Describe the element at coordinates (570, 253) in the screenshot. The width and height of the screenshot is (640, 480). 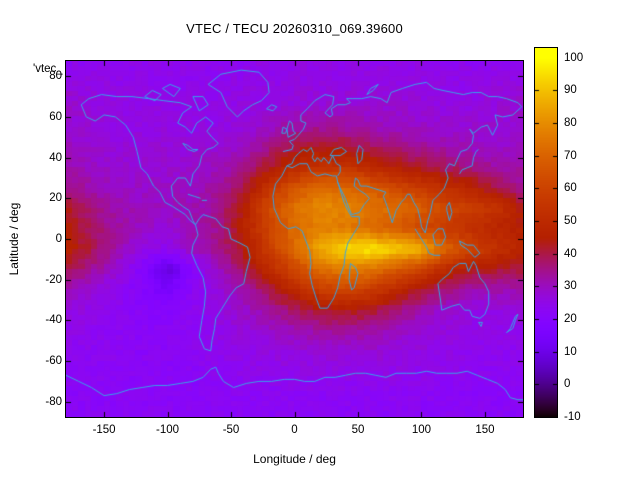
I see `colorbar-tick-label: 40` at that location.